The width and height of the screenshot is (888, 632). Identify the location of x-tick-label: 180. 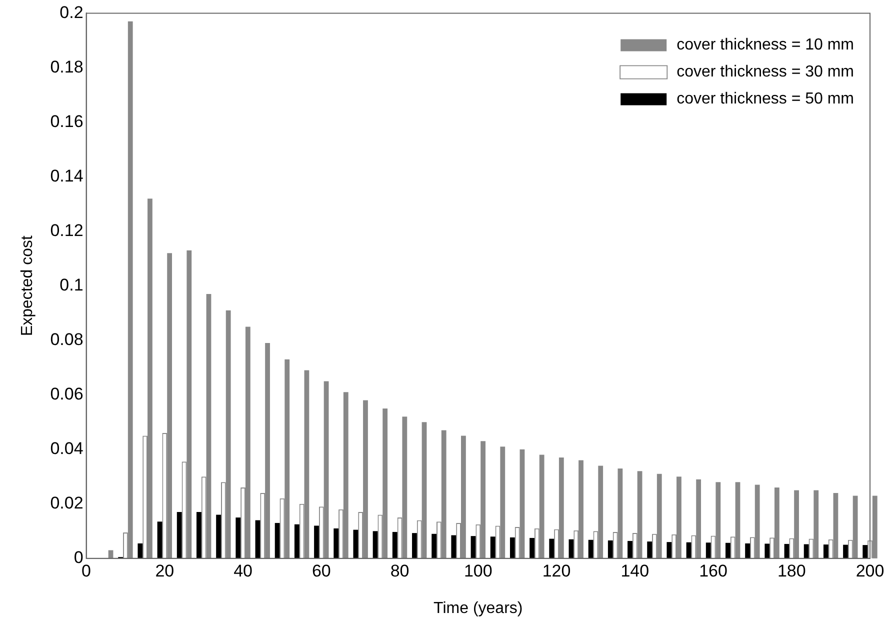
(791, 570).